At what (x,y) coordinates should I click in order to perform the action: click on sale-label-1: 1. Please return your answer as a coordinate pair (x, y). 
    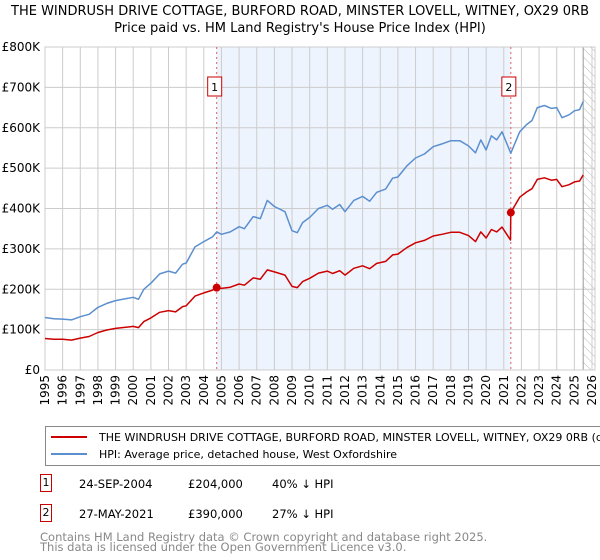
    Looking at the image, I should click on (214, 87).